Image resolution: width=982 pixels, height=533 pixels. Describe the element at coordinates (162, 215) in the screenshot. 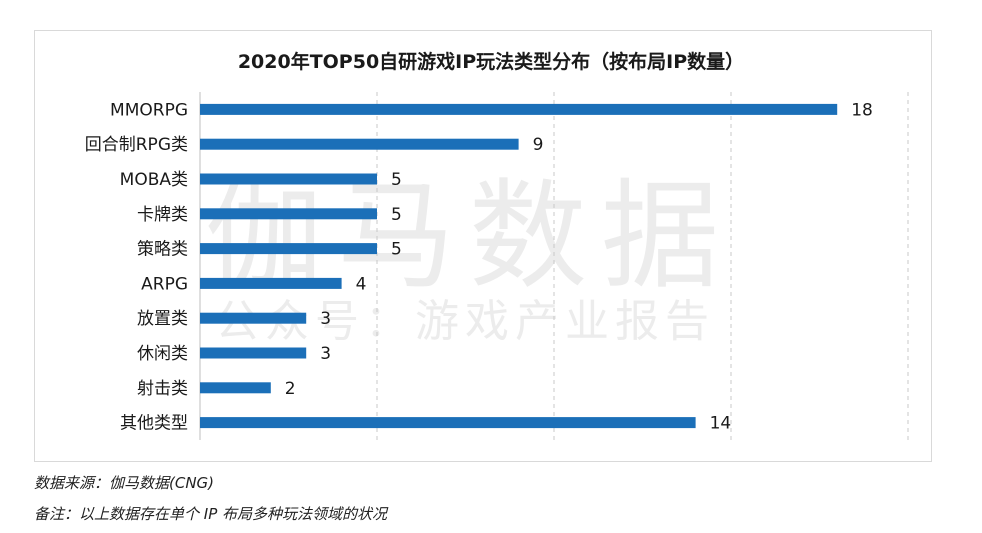

I see `category-label: 卡牌类` at that location.